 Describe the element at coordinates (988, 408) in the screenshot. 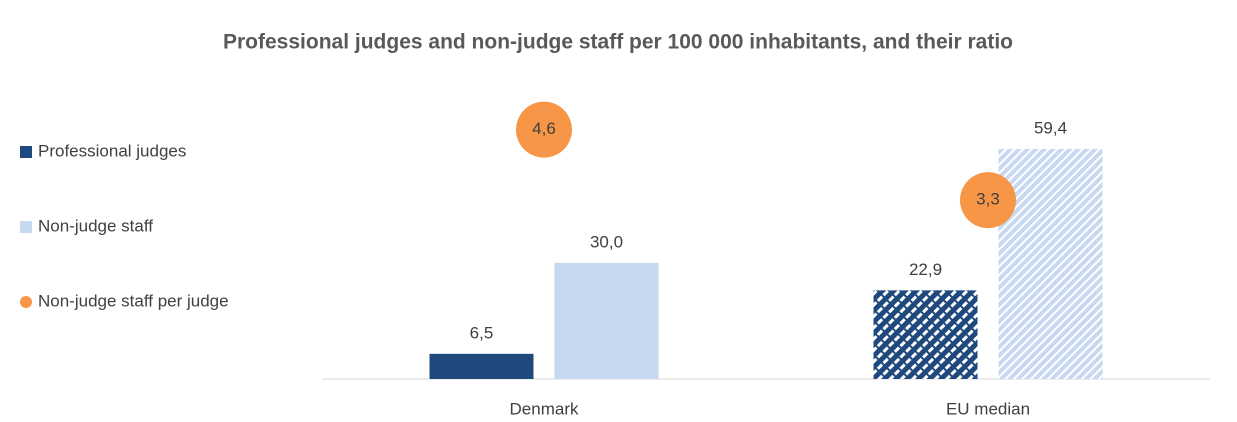

I see `x-tick-label: EU median` at that location.